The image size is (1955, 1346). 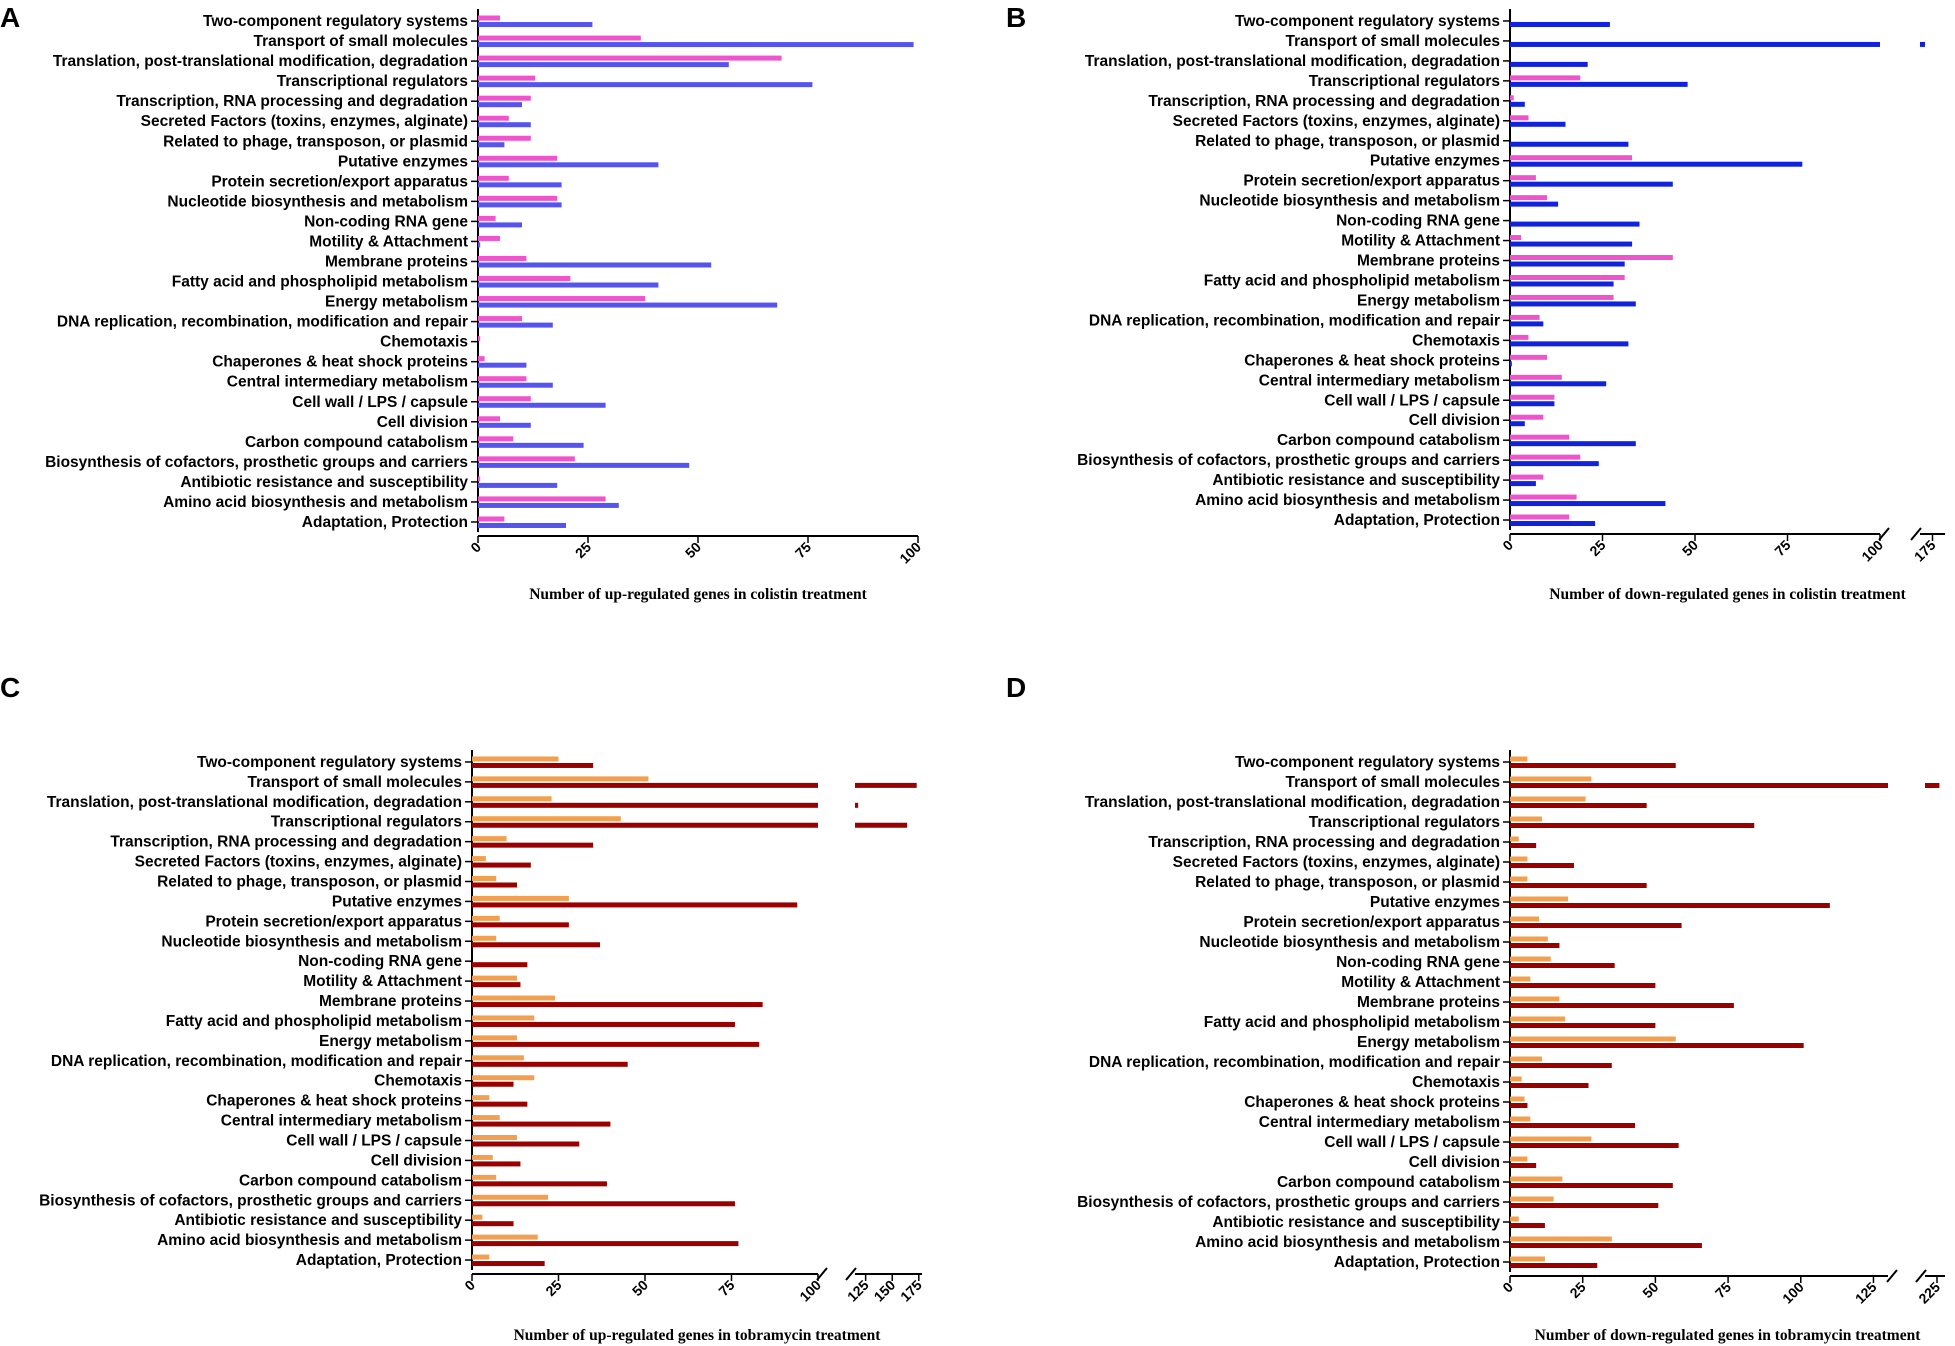 I want to click on category-label: Energy metabolism, so click(x=1428, y=300).